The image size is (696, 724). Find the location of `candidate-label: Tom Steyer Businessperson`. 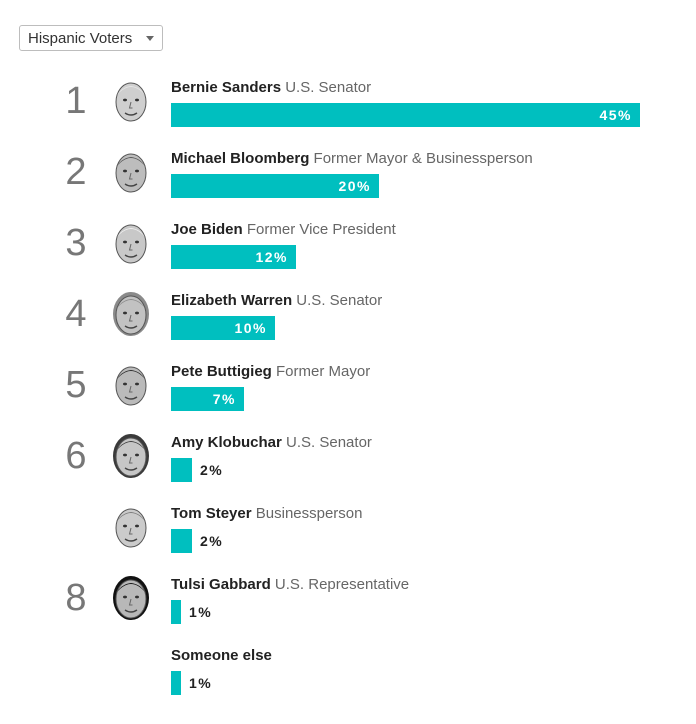

candidate-label: Tom Steyer Businessperson is located at coordinates (267, 514).